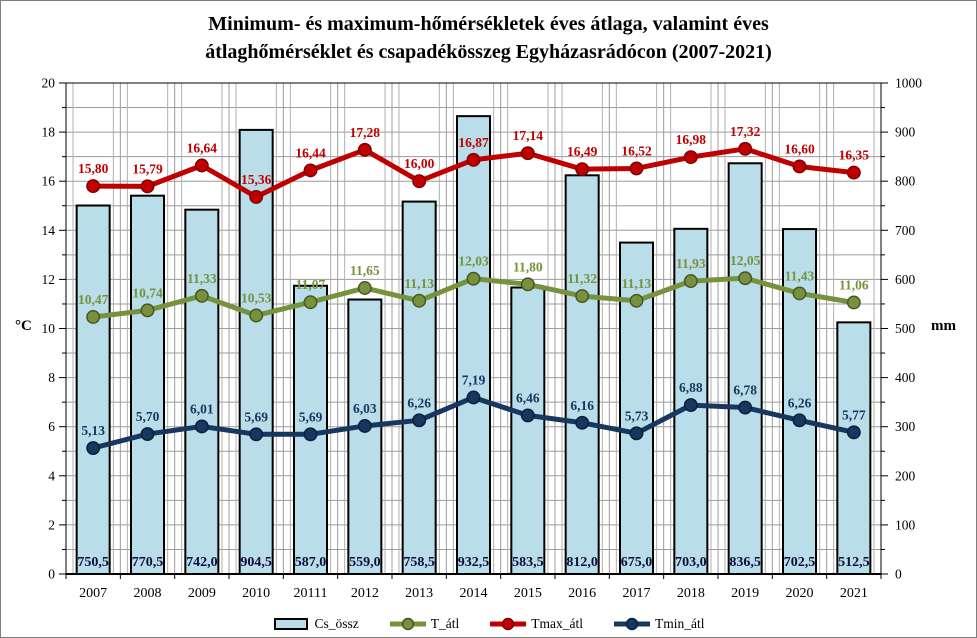 This screenshot has width=977, height=638. What do you see at coordinates (637, 415) in the screenshot?
I see `data-label: 5,73` at bounding box center [637, 415].